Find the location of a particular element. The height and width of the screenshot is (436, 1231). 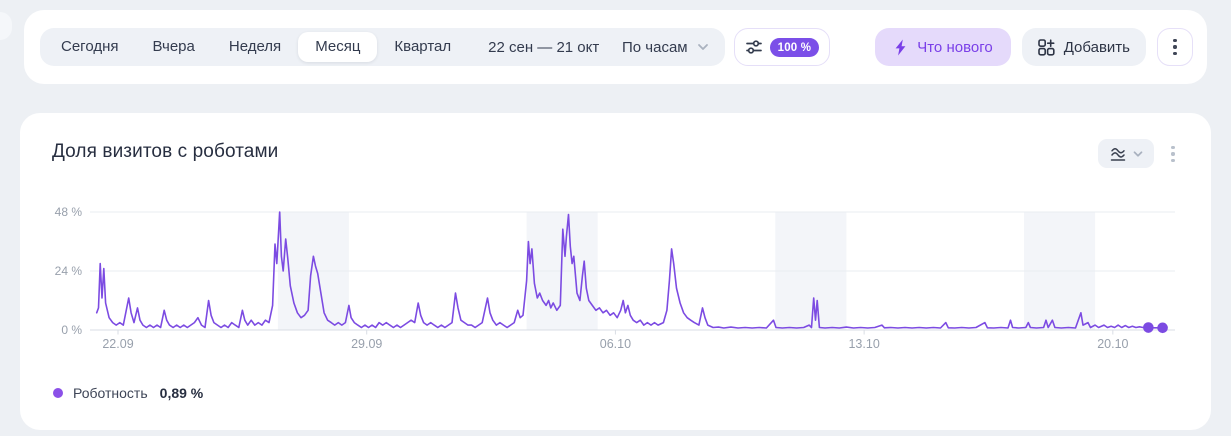

add-widget-label: Добавить is located at coordinates (1096, 47).